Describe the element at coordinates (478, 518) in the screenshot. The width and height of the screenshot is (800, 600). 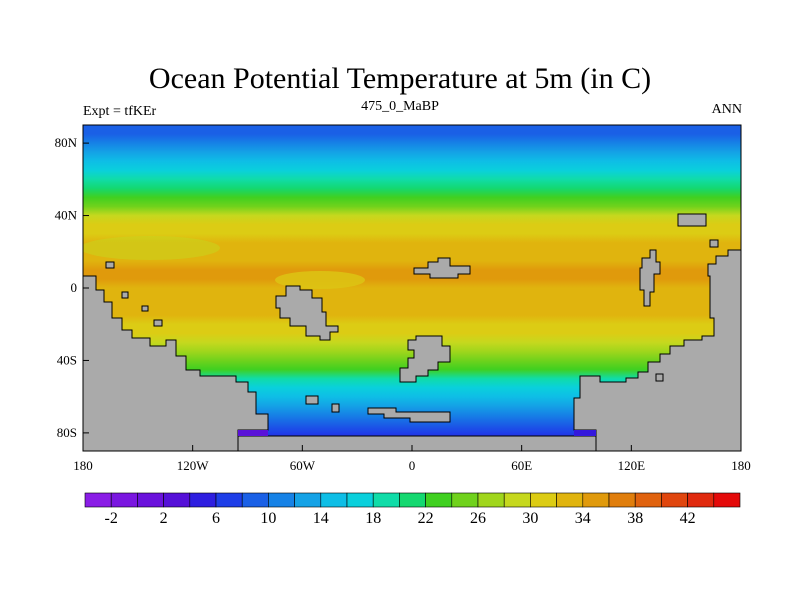
I see `colorbar-label: 26` at that location.